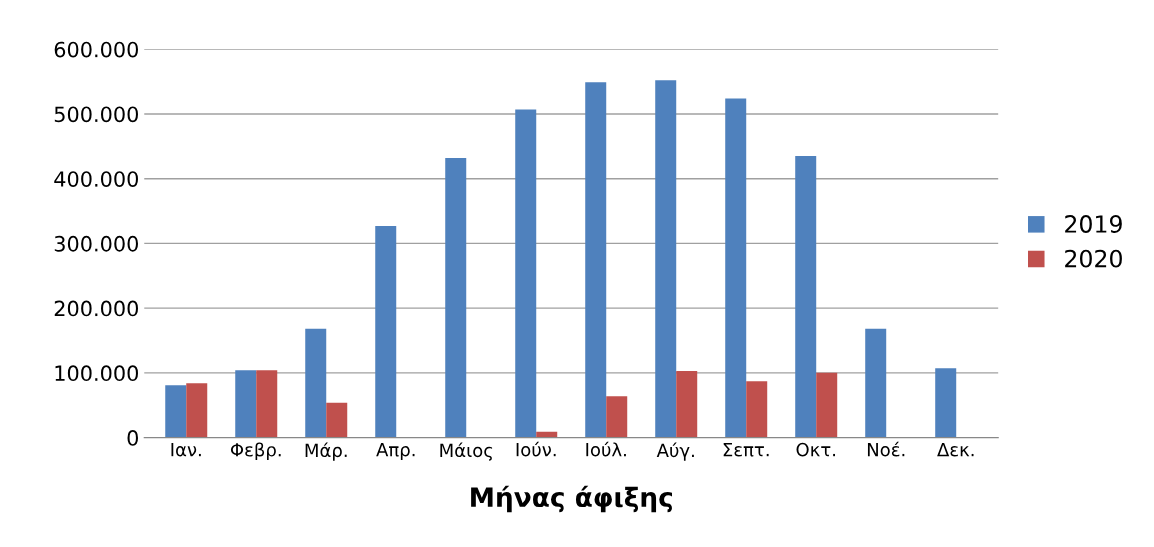 The height and width of the screenshot is (547, 1154). Describe the element at coordinates (466, 451) in the screenshot. I see `x-tick-label: Μάιος` at that location.